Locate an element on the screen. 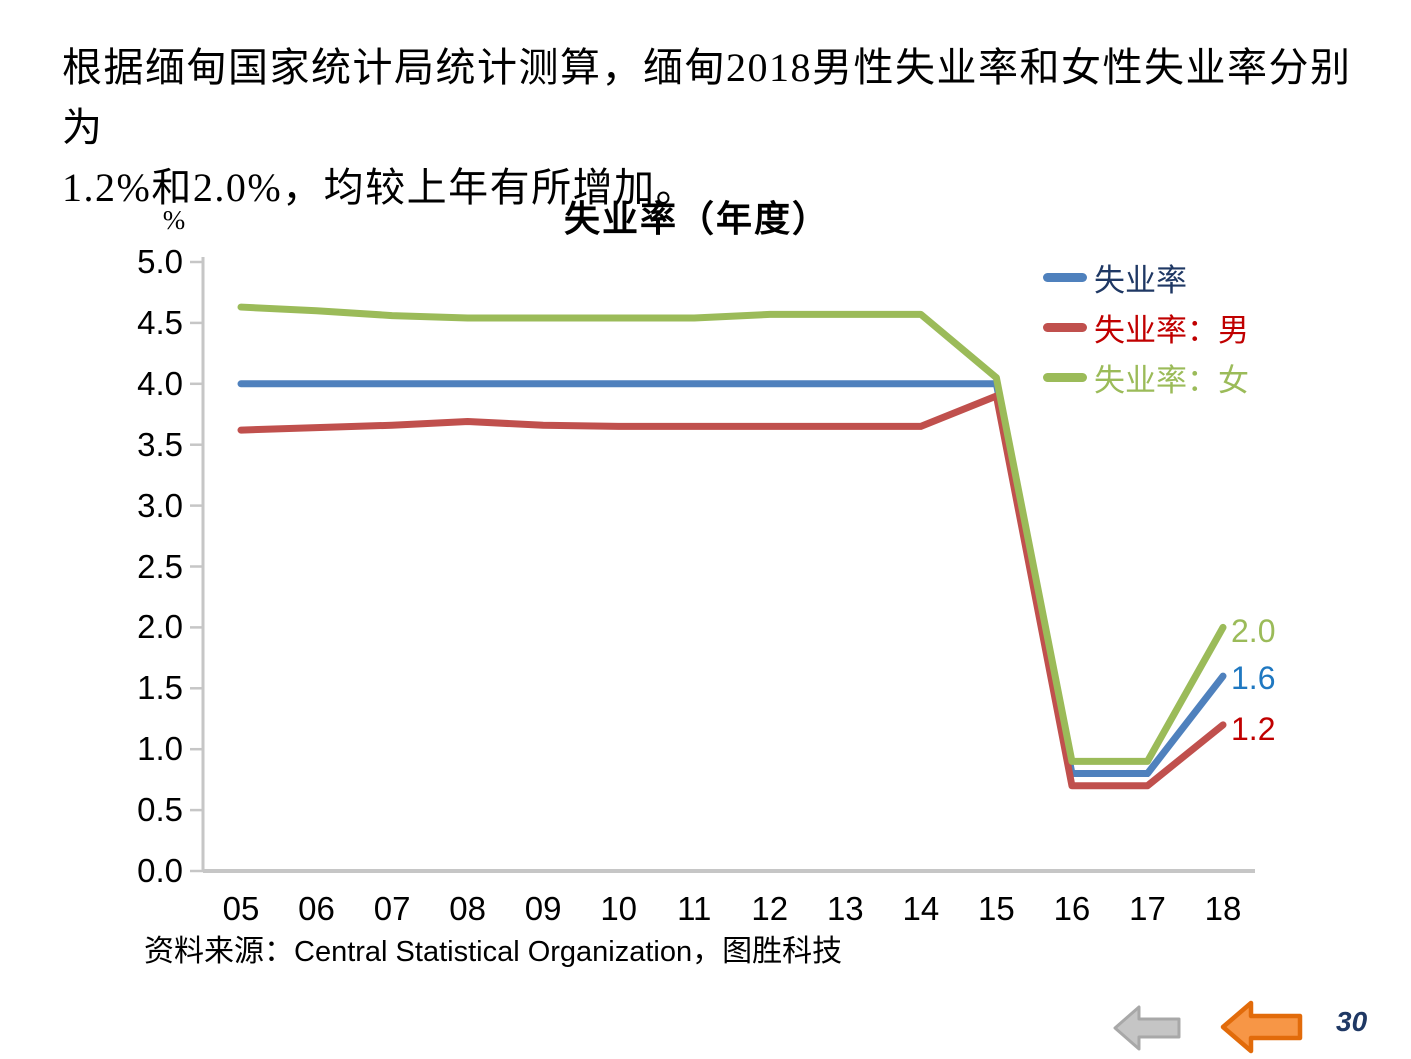  x-tick-label: 11 is located at coordinates (694, 908).